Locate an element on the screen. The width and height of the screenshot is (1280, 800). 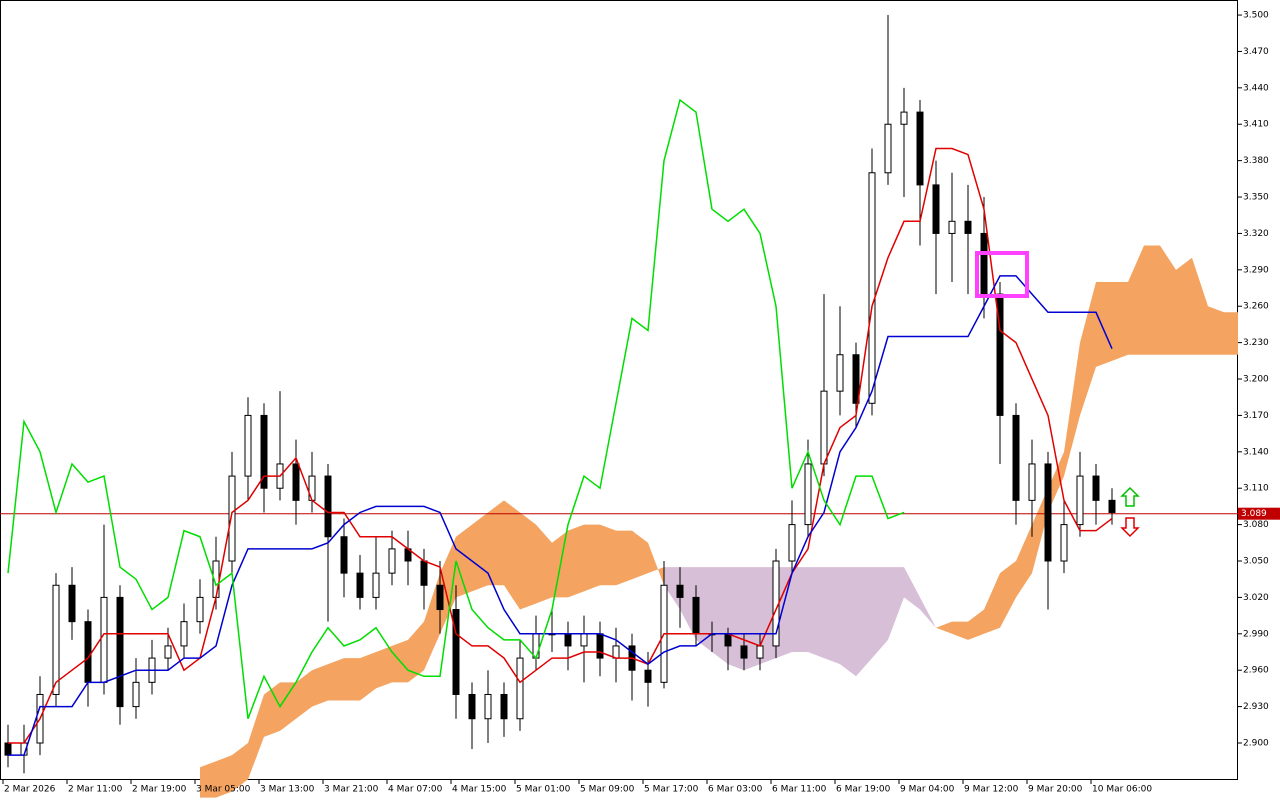
y-tick-label: 3.200 is located at coordinates (1256, 380).